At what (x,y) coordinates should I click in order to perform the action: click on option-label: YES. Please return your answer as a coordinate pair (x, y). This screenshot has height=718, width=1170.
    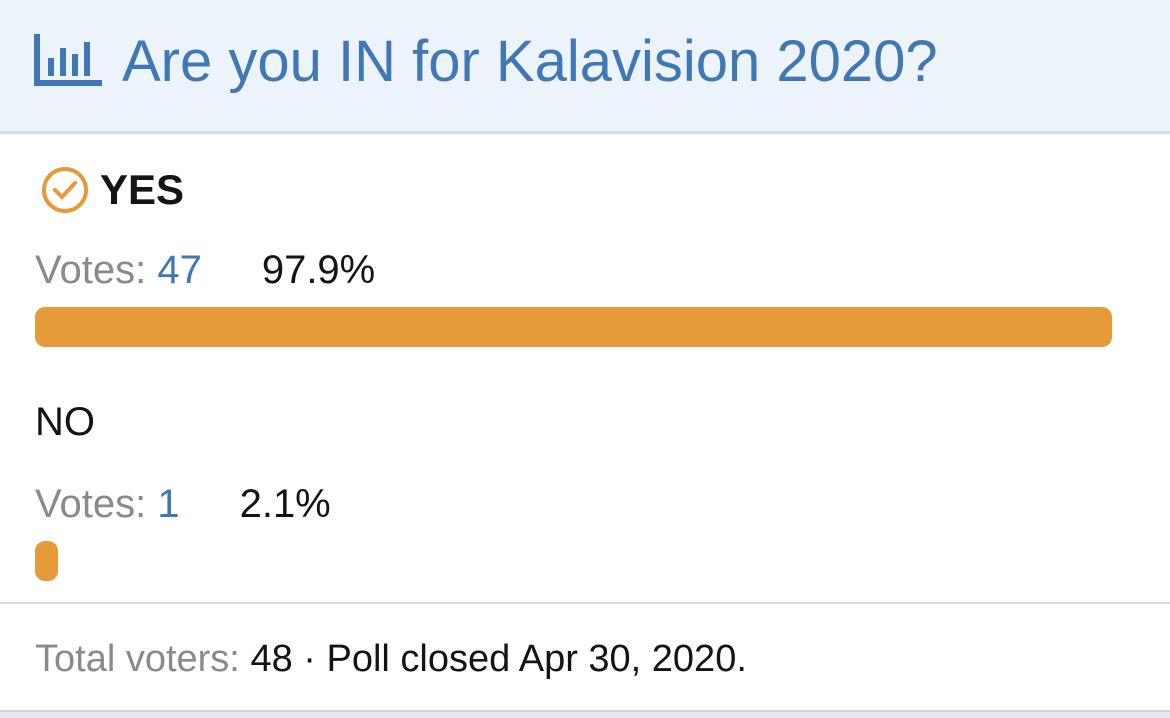
    Looking at the image, I should click on (142, 190).